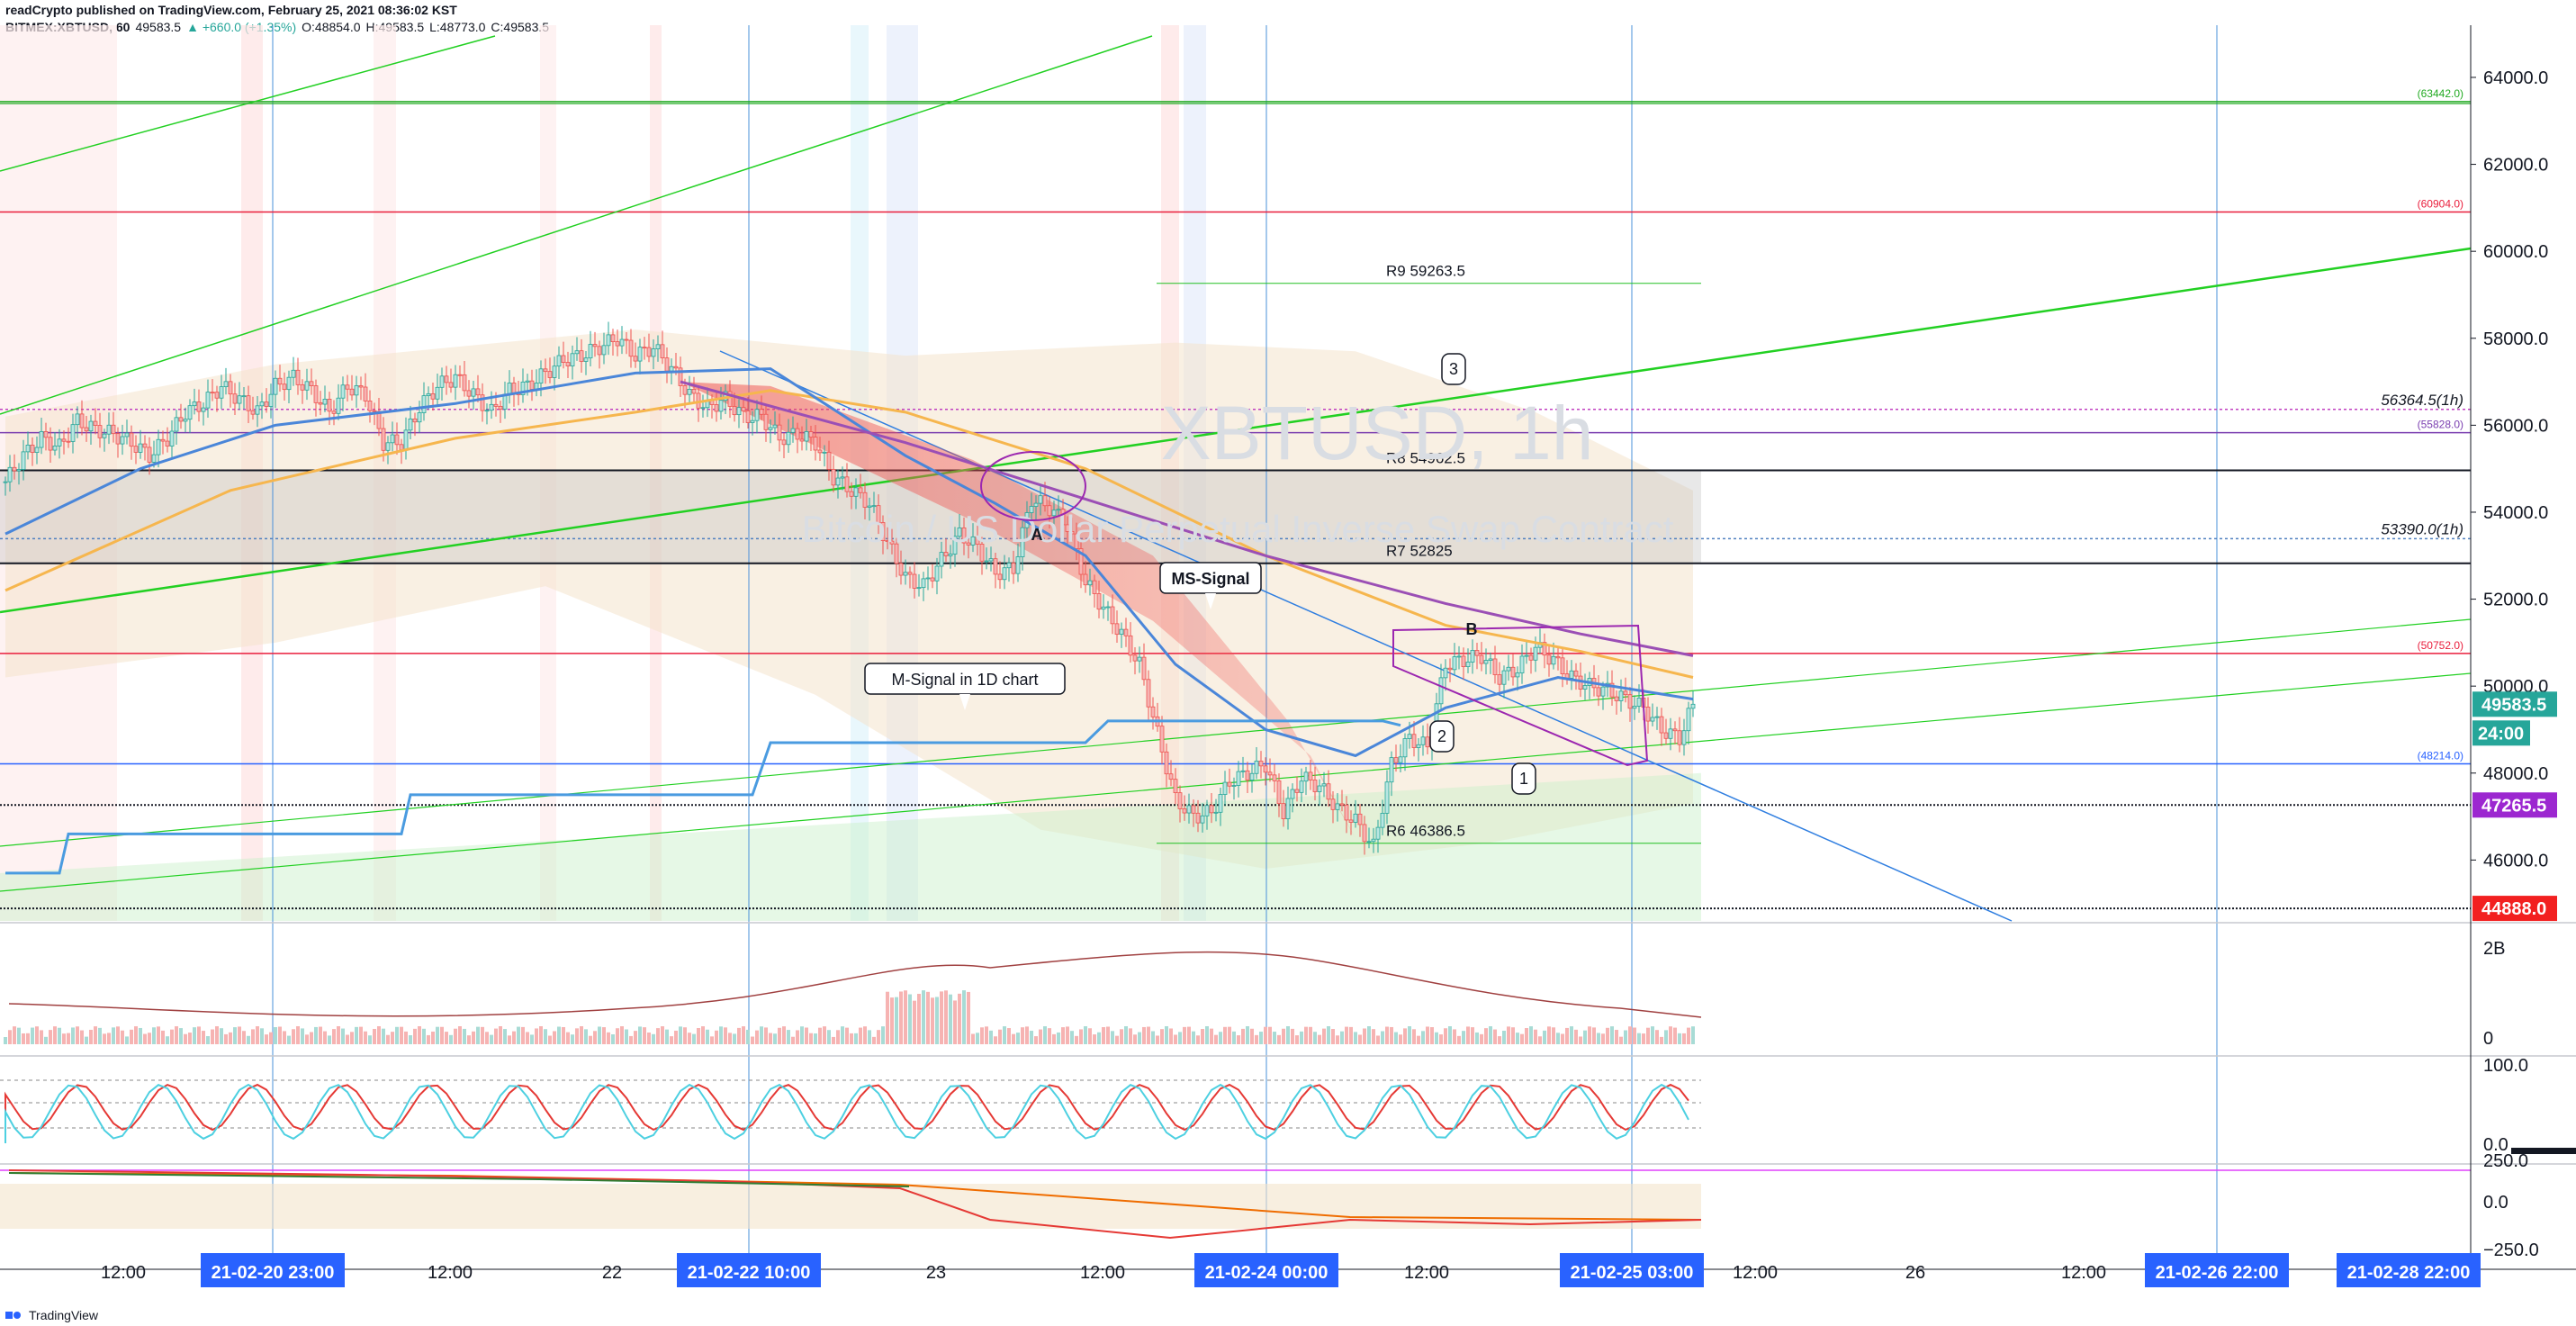  What do you see at coordinates (64, 1315) in the screenshot?
I see `footer-brand: TradingView` at bounding box center [64, 1315].